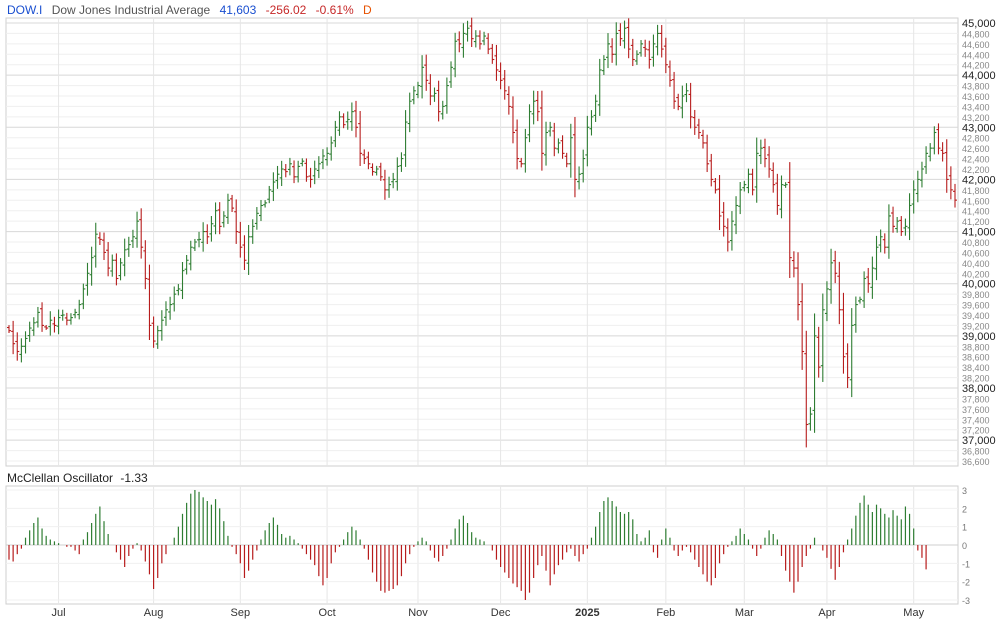 Image resolution: width=1000 pixels, height=622 pixels. What do you see at coordinates (976, 264) in the screenshot?
I see `price-tick-label: 40,400` at bounding box center [976, 264].